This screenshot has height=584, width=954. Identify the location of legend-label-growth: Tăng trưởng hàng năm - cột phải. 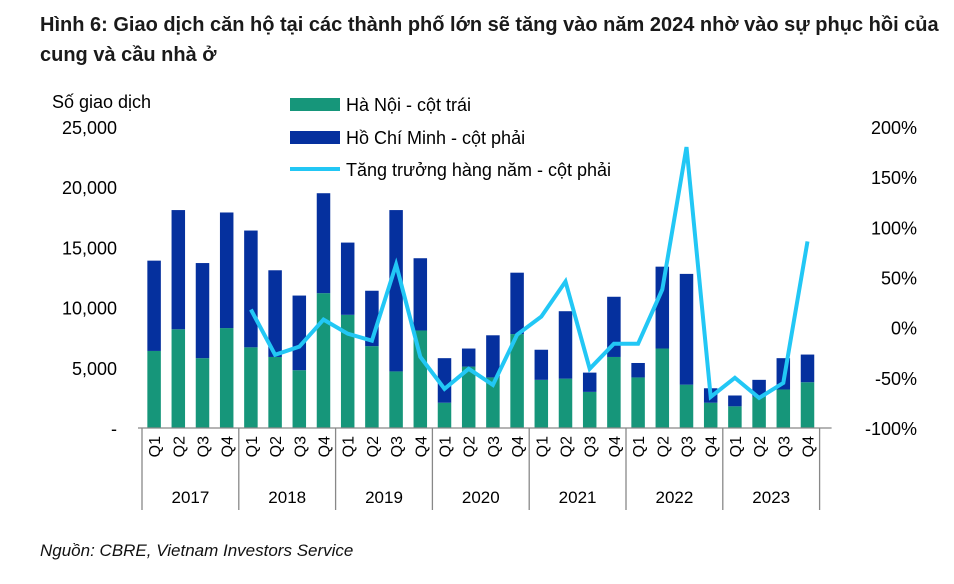
(478, 170).